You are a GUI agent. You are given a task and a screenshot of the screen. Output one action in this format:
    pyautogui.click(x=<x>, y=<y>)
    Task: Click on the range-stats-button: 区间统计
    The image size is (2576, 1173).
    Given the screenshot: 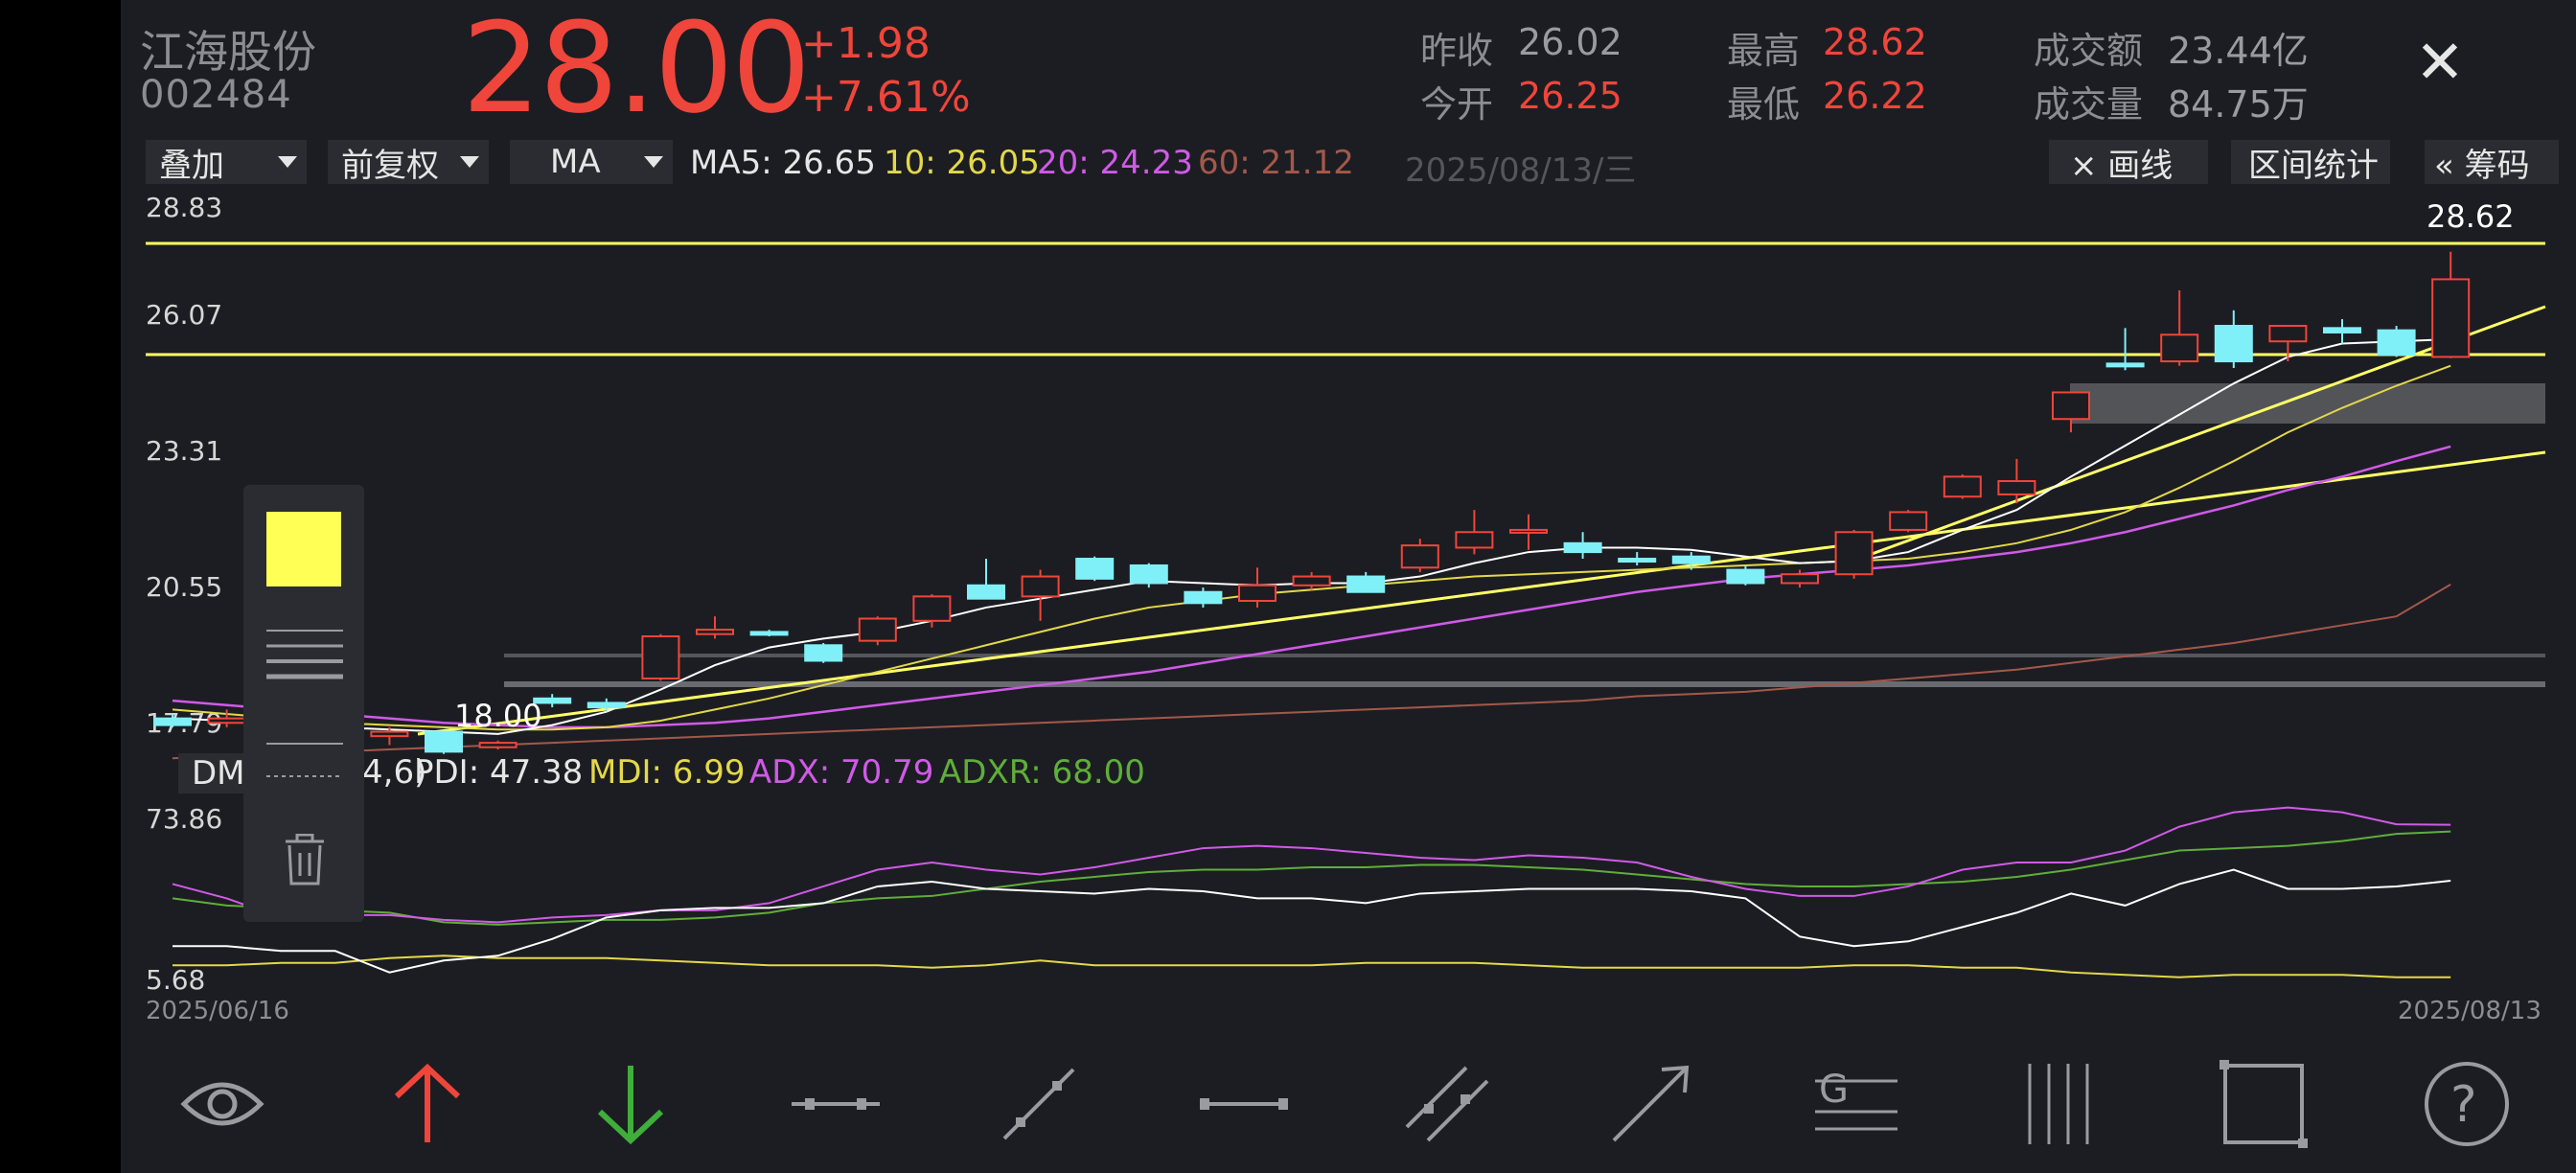 What is the action you would take?
    pyautogui.click(x=2310, y=162)
    